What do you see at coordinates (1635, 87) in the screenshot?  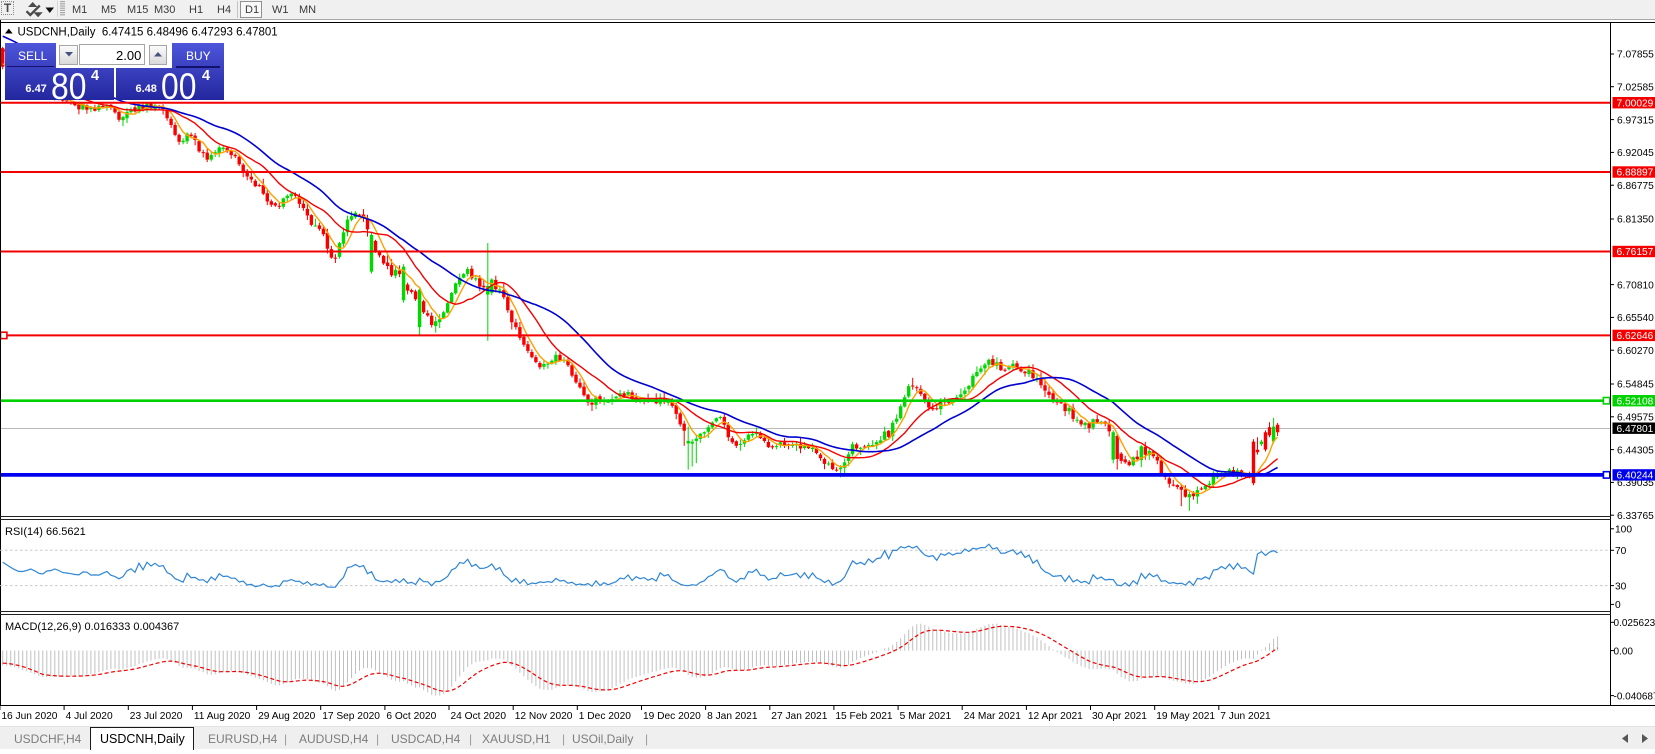 I see `svg-text: 7.02585` at bounding box center [1635, 87].